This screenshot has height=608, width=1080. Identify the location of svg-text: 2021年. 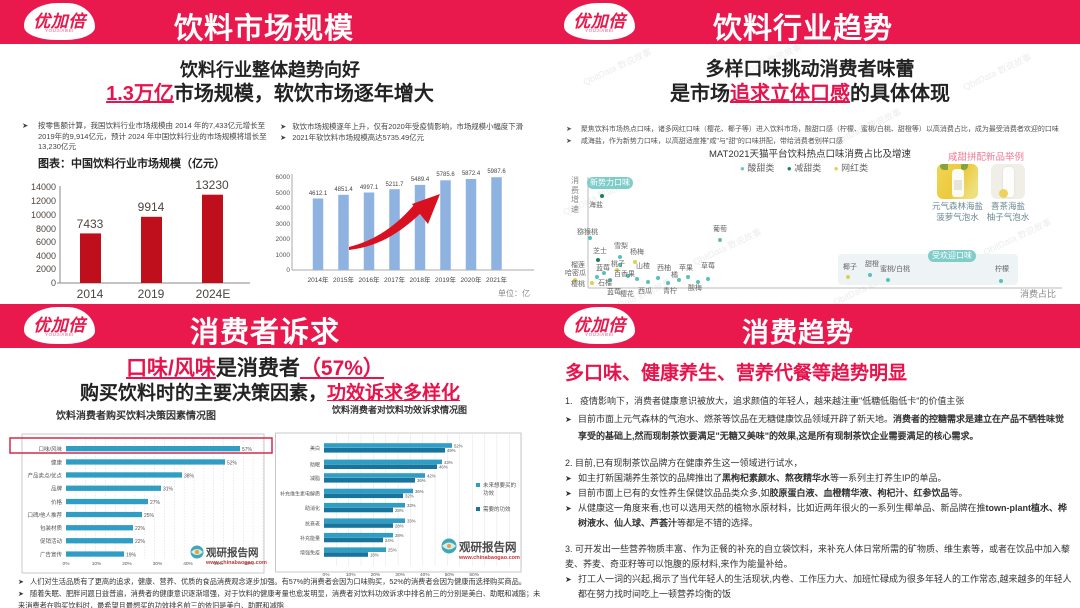
(496, 279).